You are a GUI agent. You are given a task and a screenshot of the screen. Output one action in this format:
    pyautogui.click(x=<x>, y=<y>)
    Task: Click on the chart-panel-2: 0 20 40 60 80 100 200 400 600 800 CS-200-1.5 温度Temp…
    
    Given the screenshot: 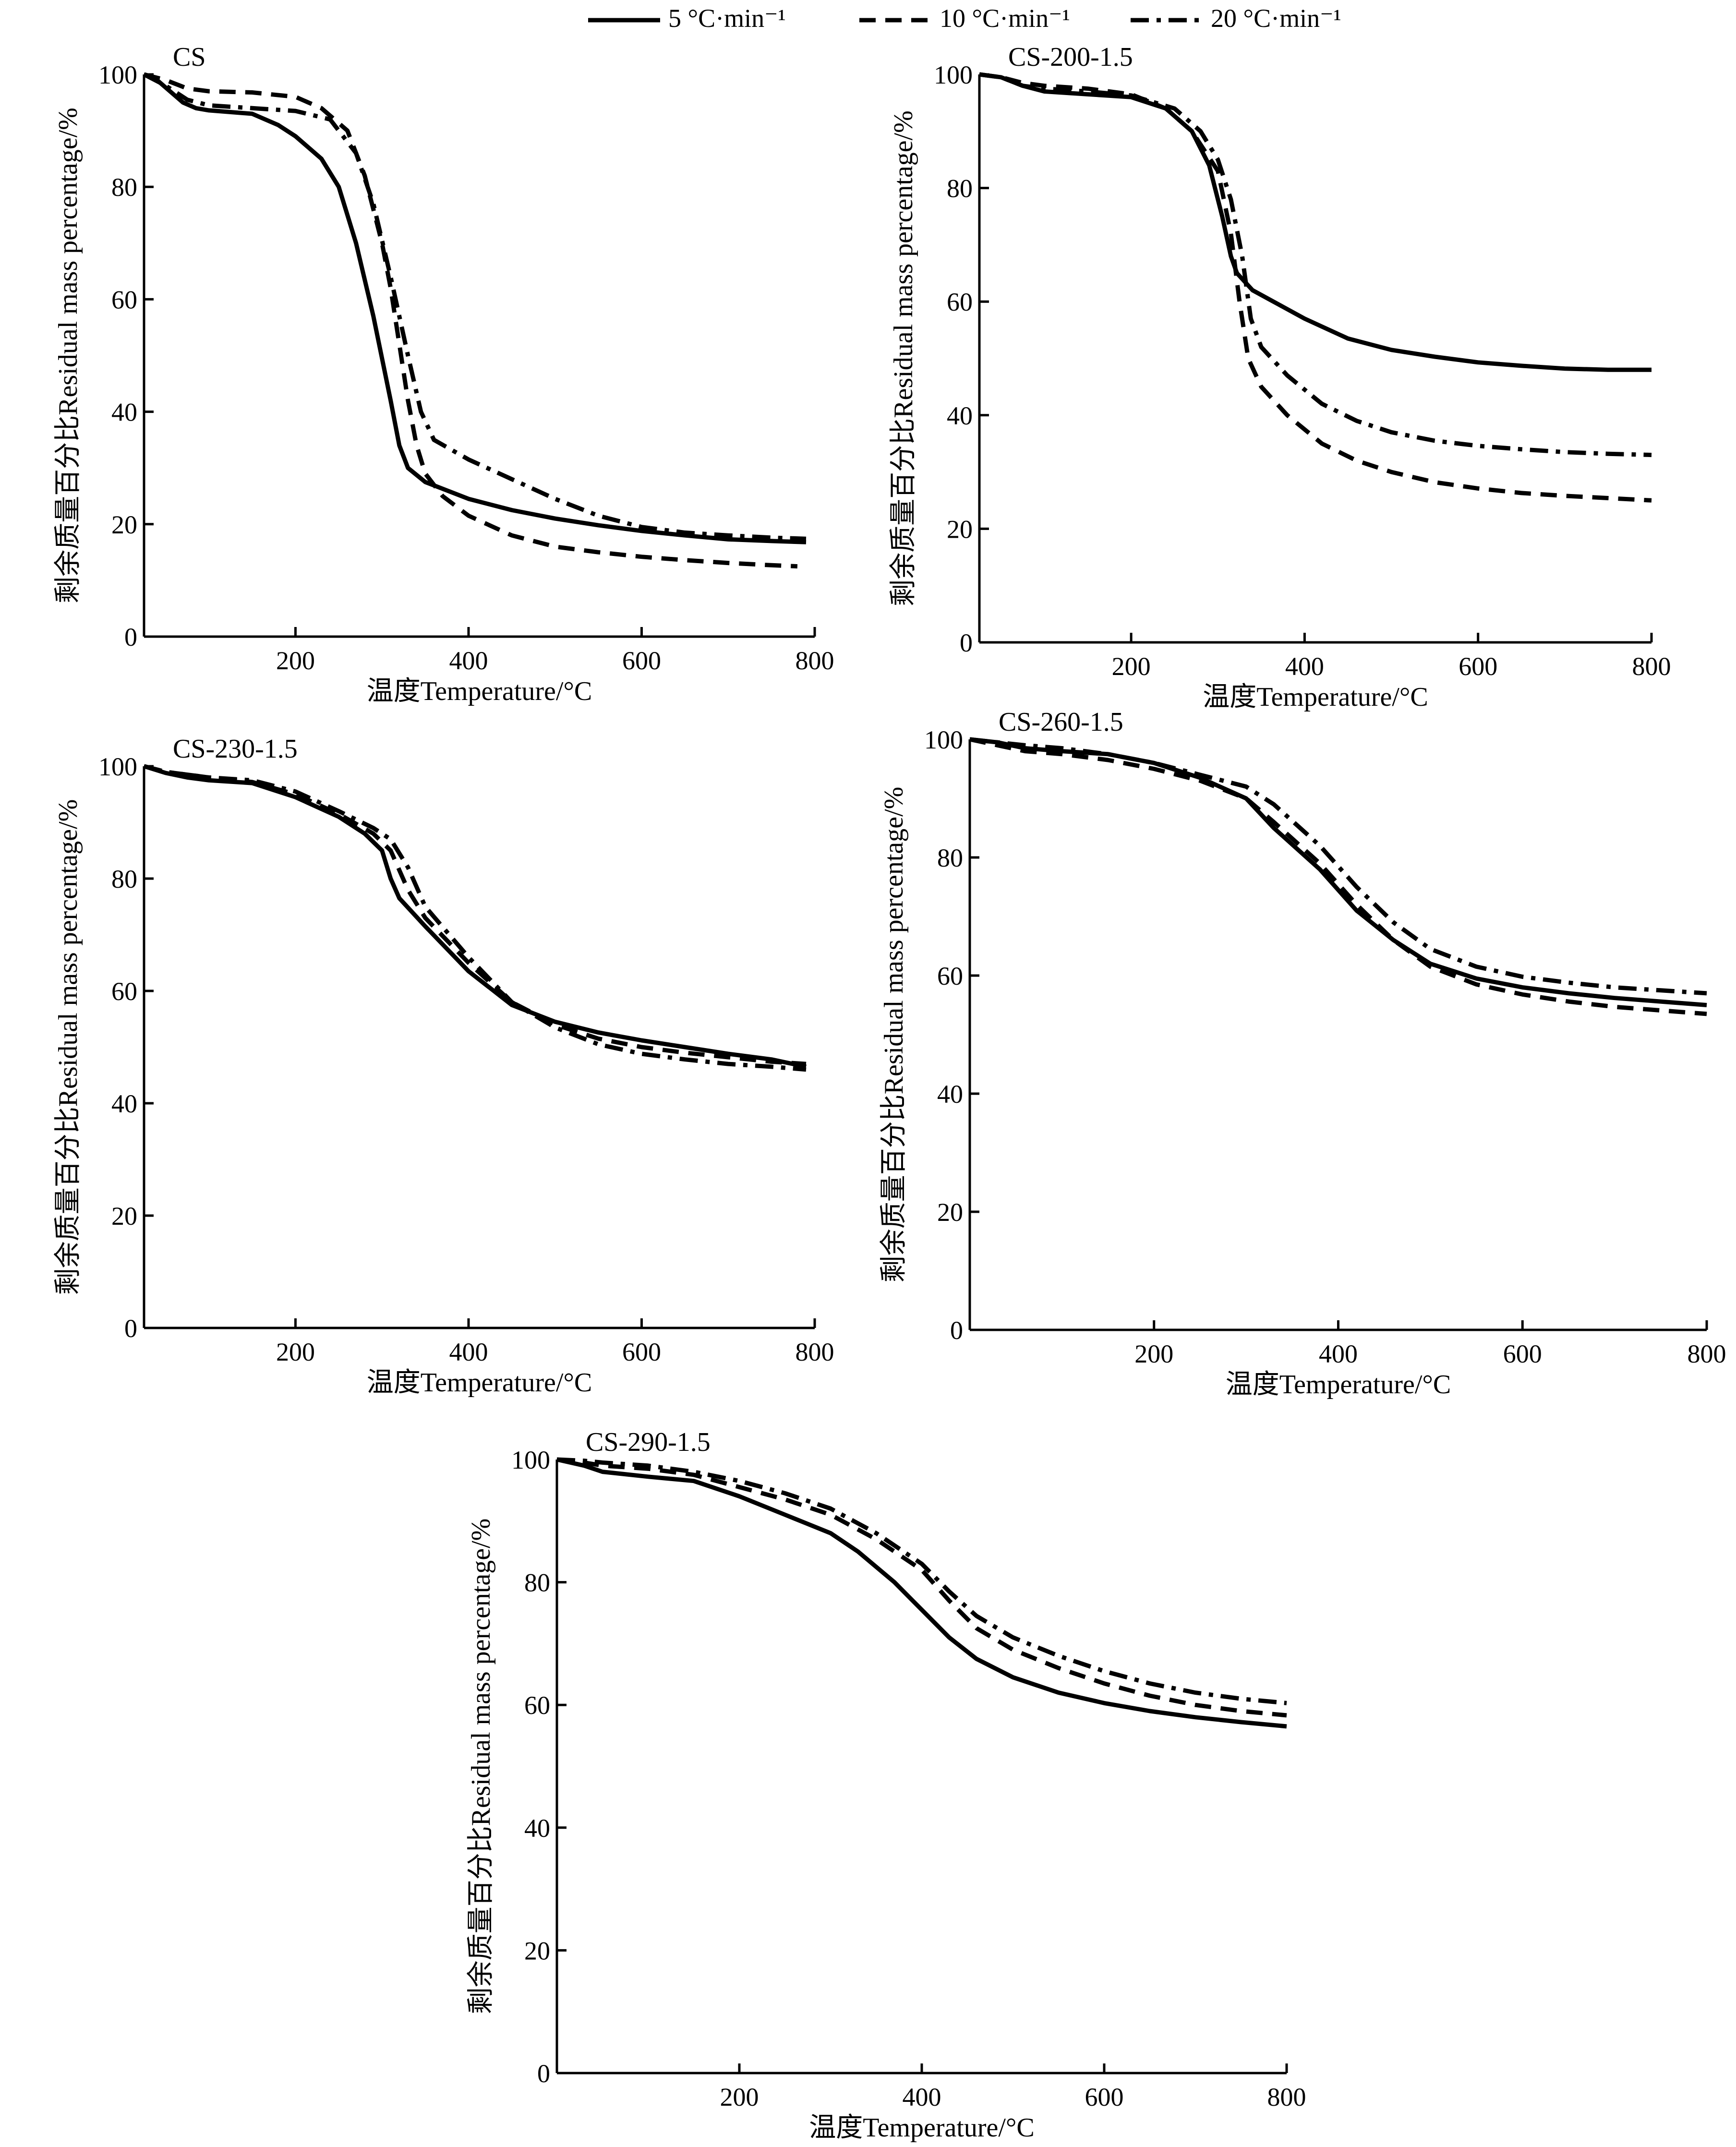 What is the action you would take?
    pyautogui.click(x=1280, y=377)
    